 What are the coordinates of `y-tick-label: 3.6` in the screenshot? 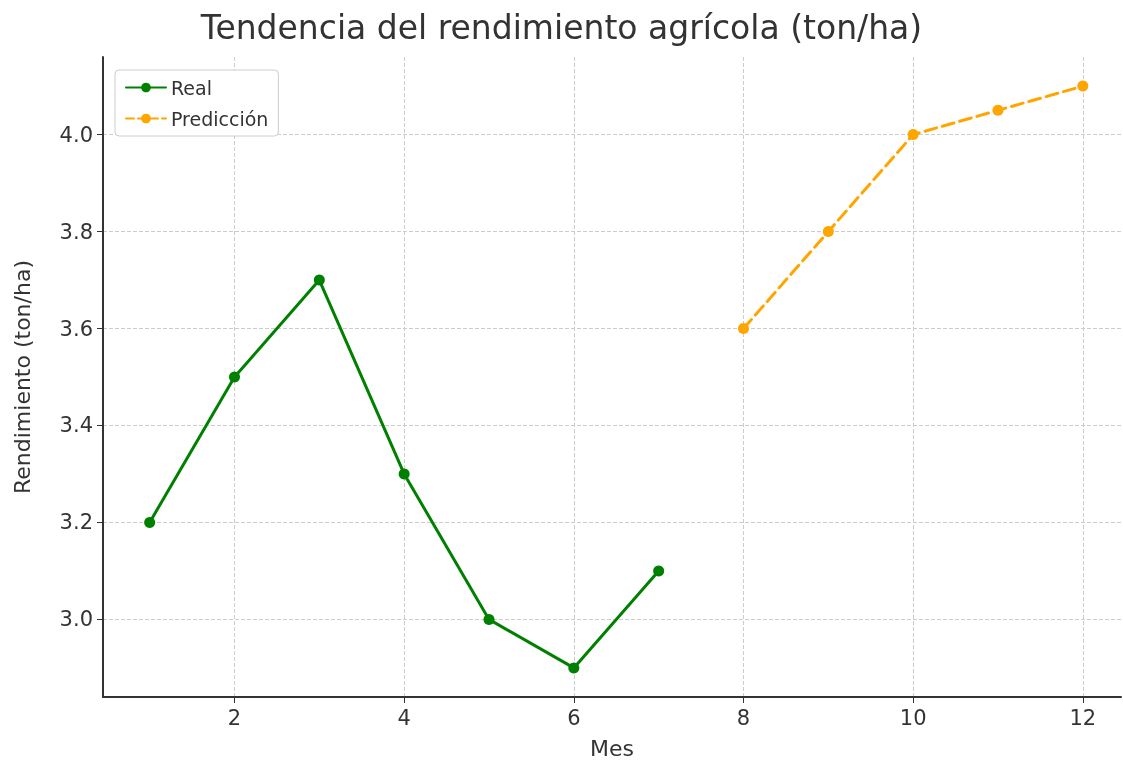 It's located at (76, 328).